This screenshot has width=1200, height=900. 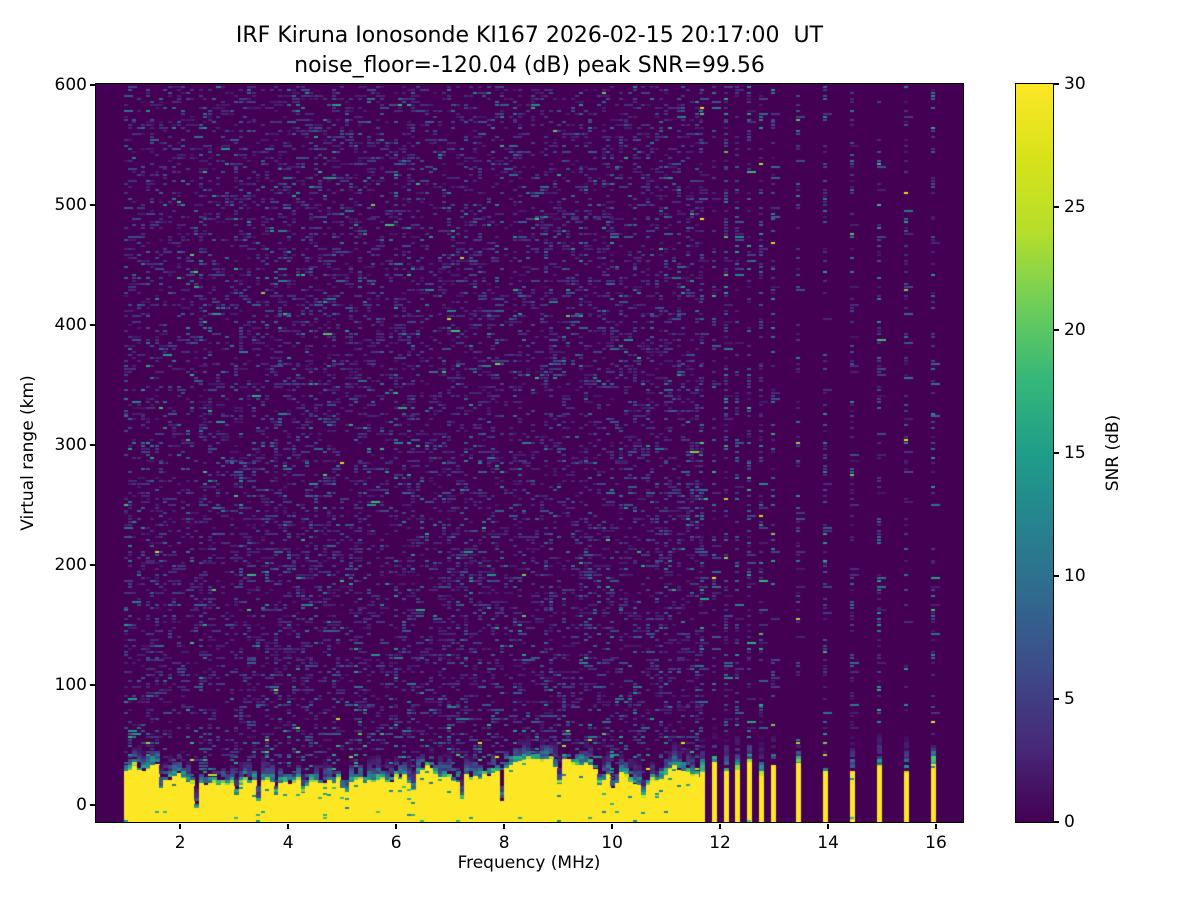 What do you see at coordinates (288, 843) in the screenshot?
I see `x-tick-label: 4` at bounding box center [288, 843].